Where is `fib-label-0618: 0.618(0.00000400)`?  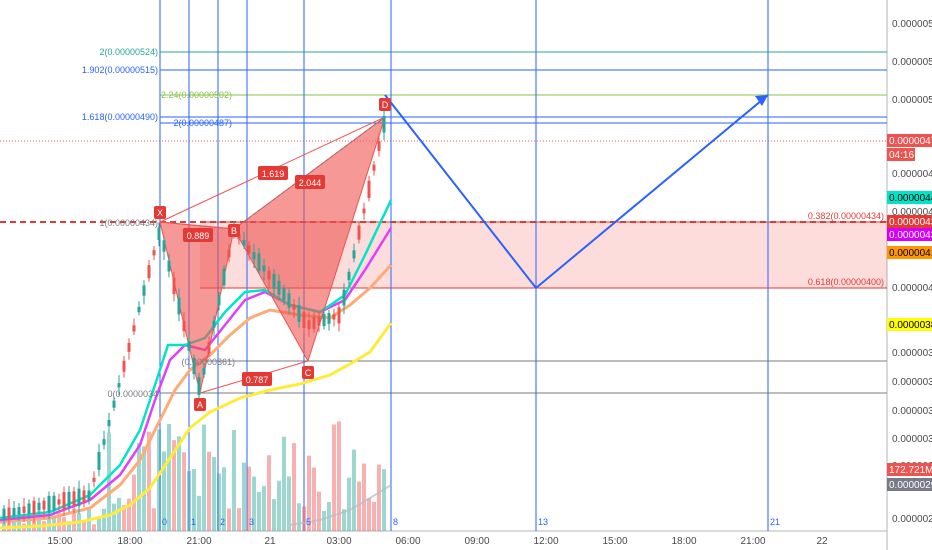 fib-label-0618: 0.618(0.00000400) is located at coordinates (846, 282).